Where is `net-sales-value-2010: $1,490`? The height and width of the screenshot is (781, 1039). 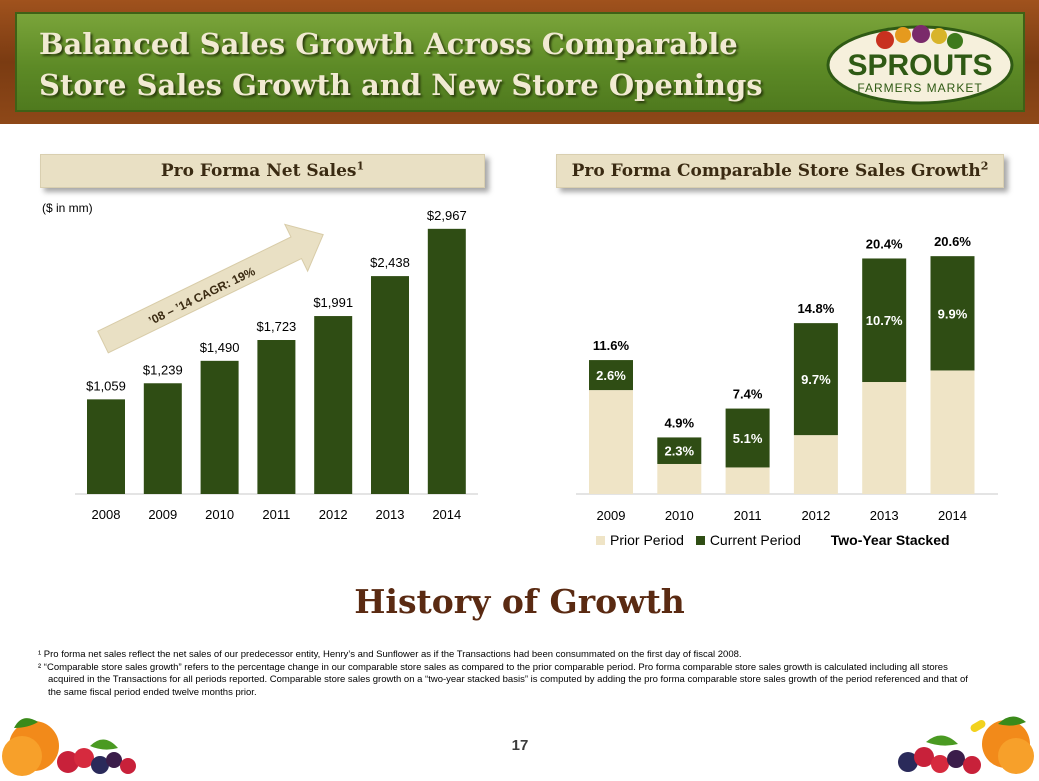 net-sales-value-2010: $1,490 is located at coordinates (220, 347).